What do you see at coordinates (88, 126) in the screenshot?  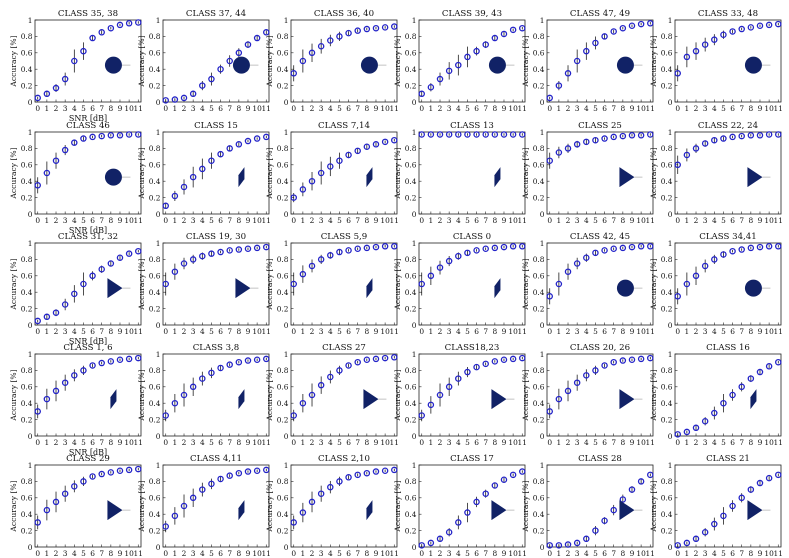 I see `chart-title: CLASS 46` at bounding box center [88, 126].